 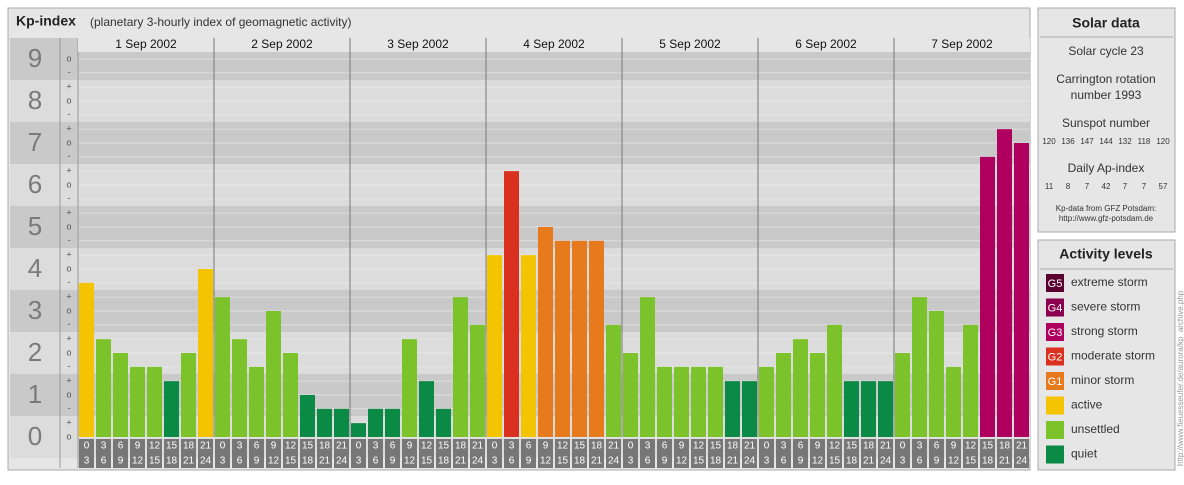 What do you see at coordinates (282, 44) in the screenshot?
I see `day-label: 2 Sep 2002` at bounding box center [282, 44].